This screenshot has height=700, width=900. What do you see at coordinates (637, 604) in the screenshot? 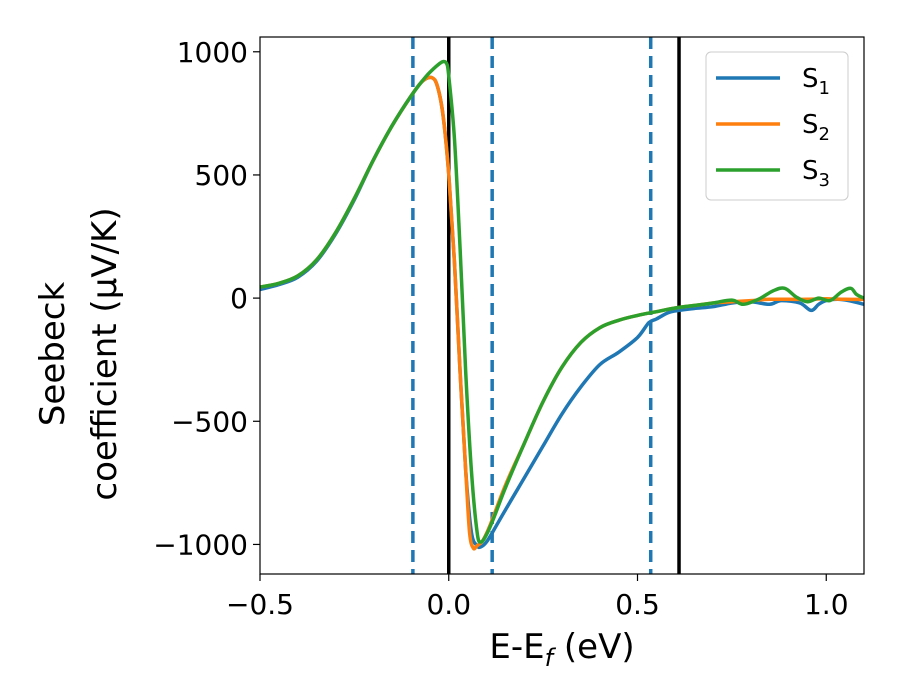
I see `x-tick-label: 0.5` at bounding box center [637, 604].